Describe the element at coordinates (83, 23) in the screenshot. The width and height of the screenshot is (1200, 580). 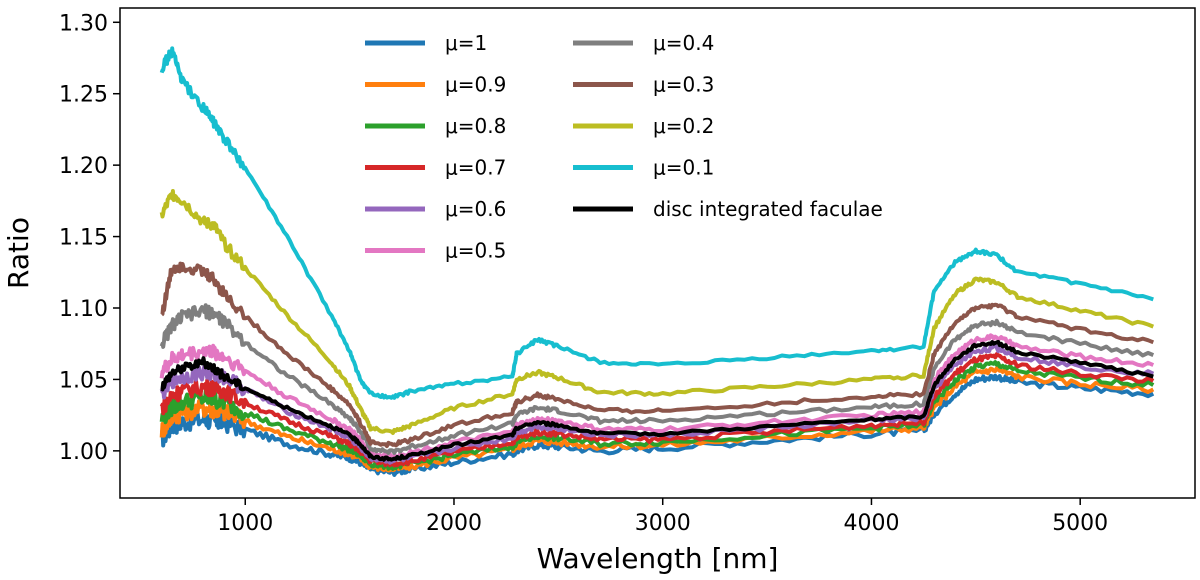
I see `y-tick-label: 1.30` at that location.